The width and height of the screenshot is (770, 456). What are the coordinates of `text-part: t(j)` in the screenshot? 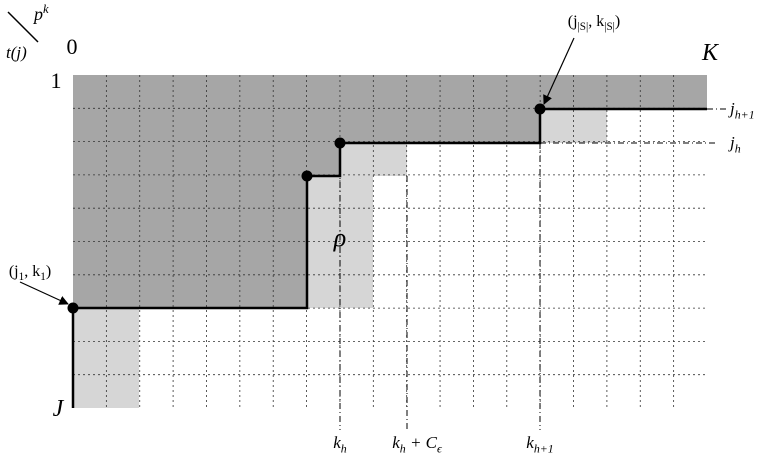 It's located at (16, 52).